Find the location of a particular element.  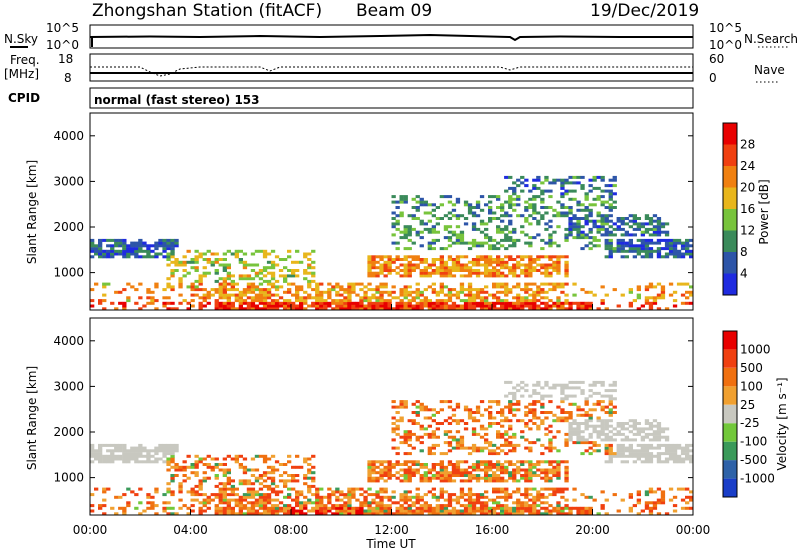

cpid-panel is located at coordinates (391, 98).